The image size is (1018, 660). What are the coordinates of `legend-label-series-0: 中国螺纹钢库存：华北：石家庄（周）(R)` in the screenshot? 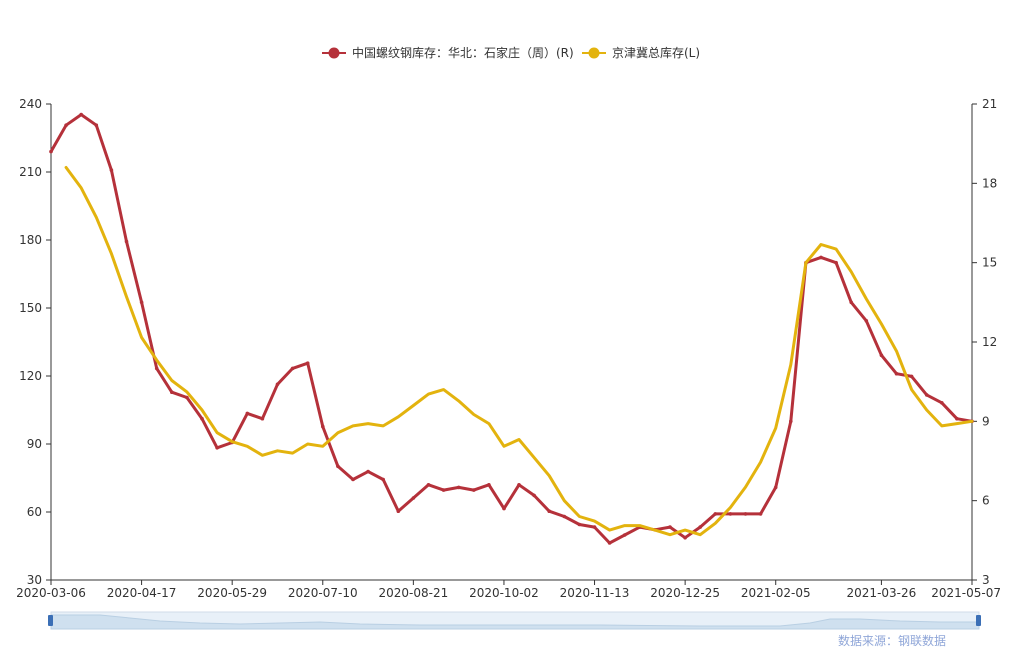 It's located at (463, 52).